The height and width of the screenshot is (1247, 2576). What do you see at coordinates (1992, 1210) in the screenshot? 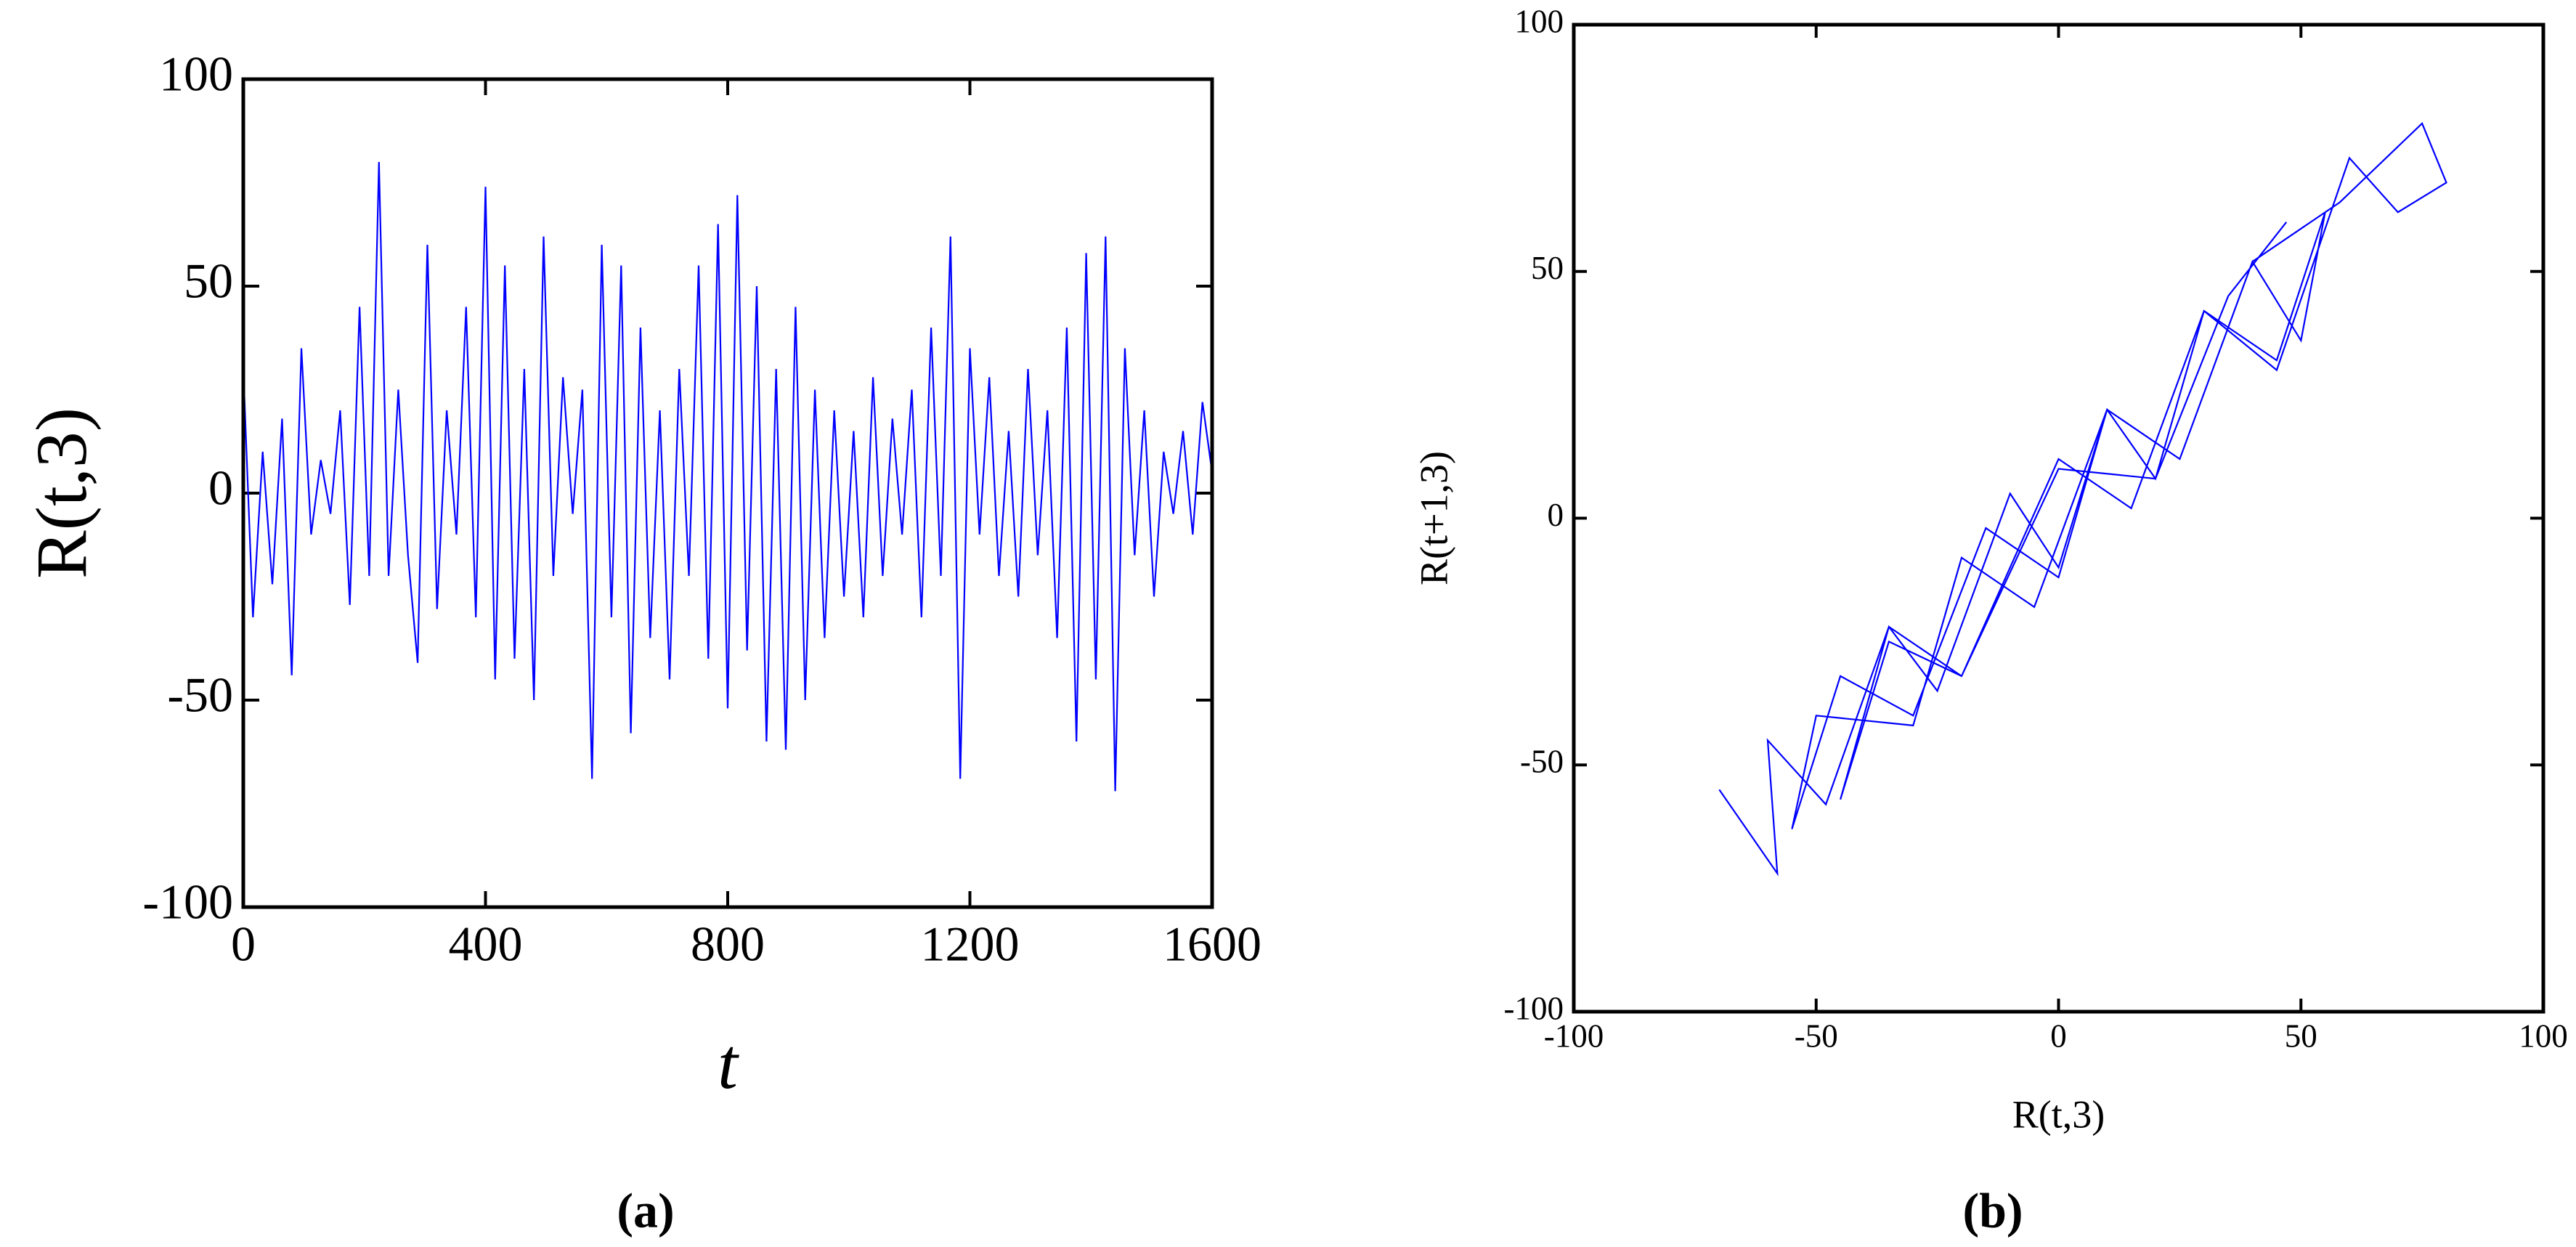
I see `panel-label: (b)` at bounding box center [1992, 1210].